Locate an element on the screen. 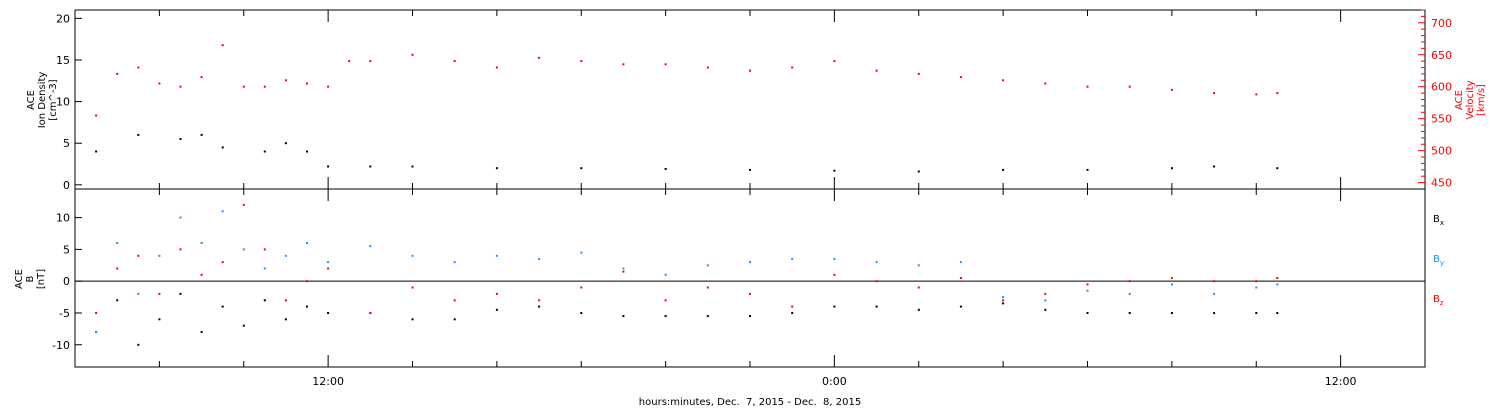 The width and height of the screenshot is (1500, 410). top-left-ticks: 0 5 10 15 20 is located at coordinates (69, 102).